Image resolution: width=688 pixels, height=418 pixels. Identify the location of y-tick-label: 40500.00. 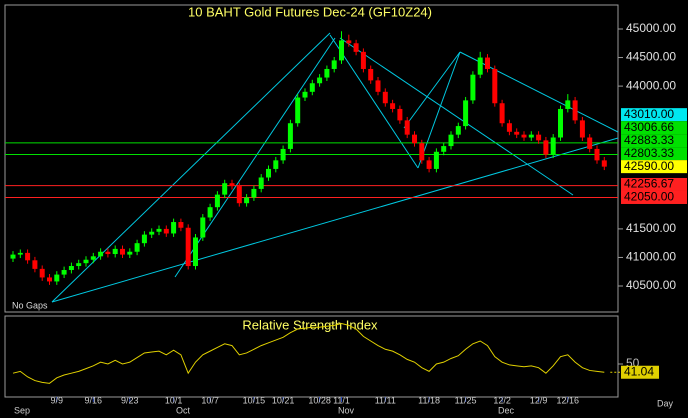
(651, 285).